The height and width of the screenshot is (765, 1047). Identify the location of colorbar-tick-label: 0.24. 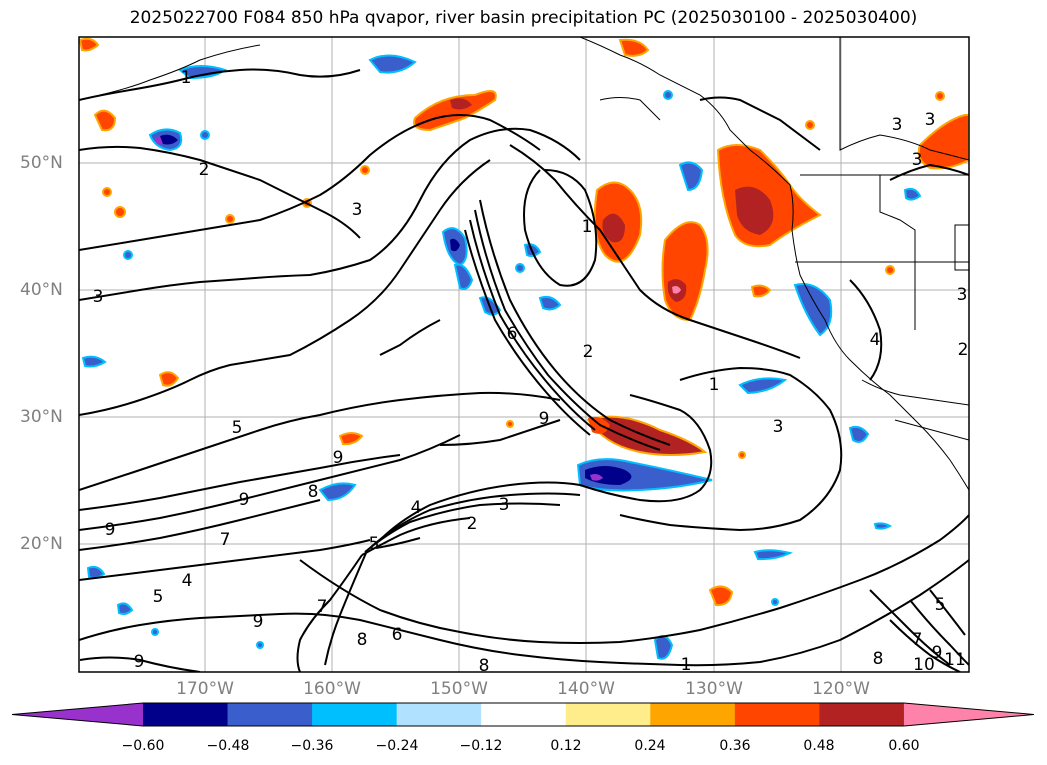
(650, 746).